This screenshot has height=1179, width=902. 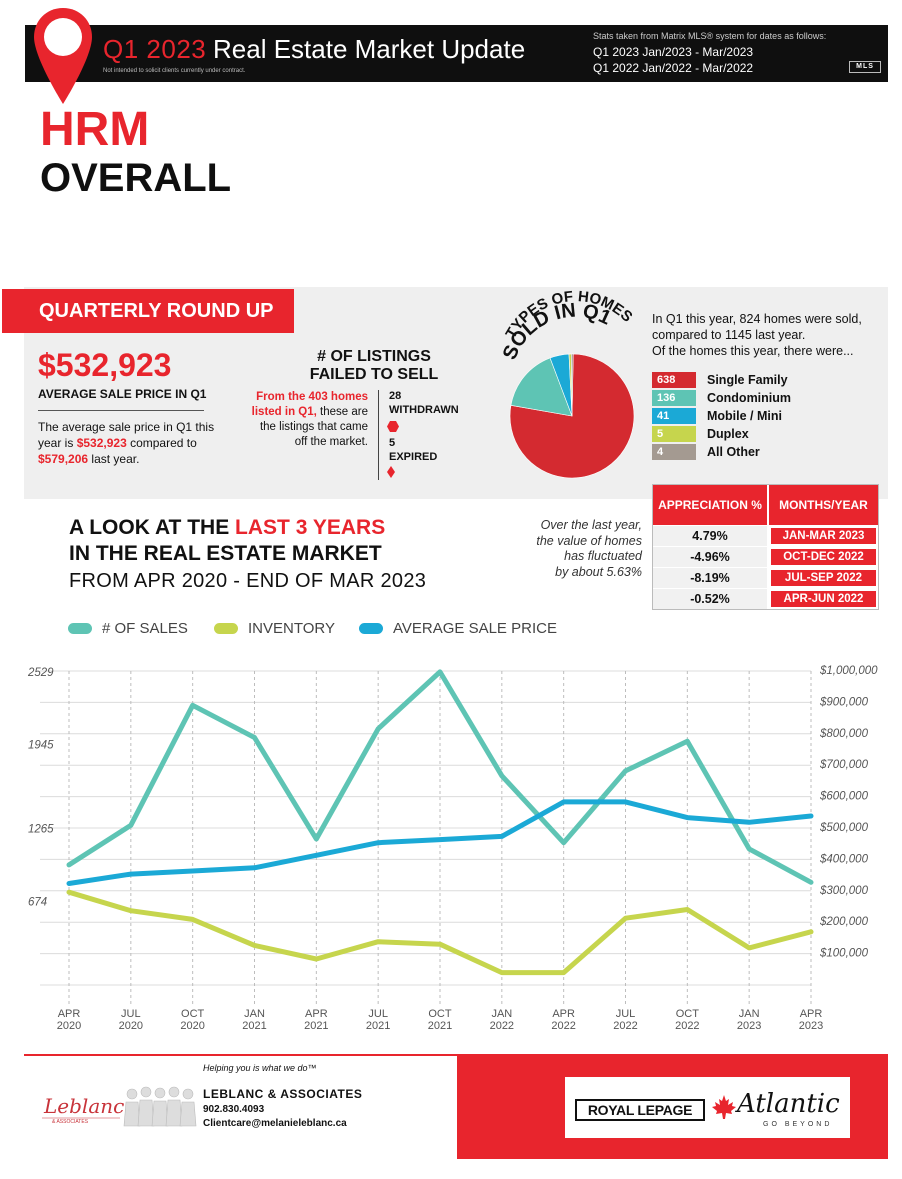 I want to click on table-row: -0.52% APR-JUN 2022, so click(x=765, y=598).